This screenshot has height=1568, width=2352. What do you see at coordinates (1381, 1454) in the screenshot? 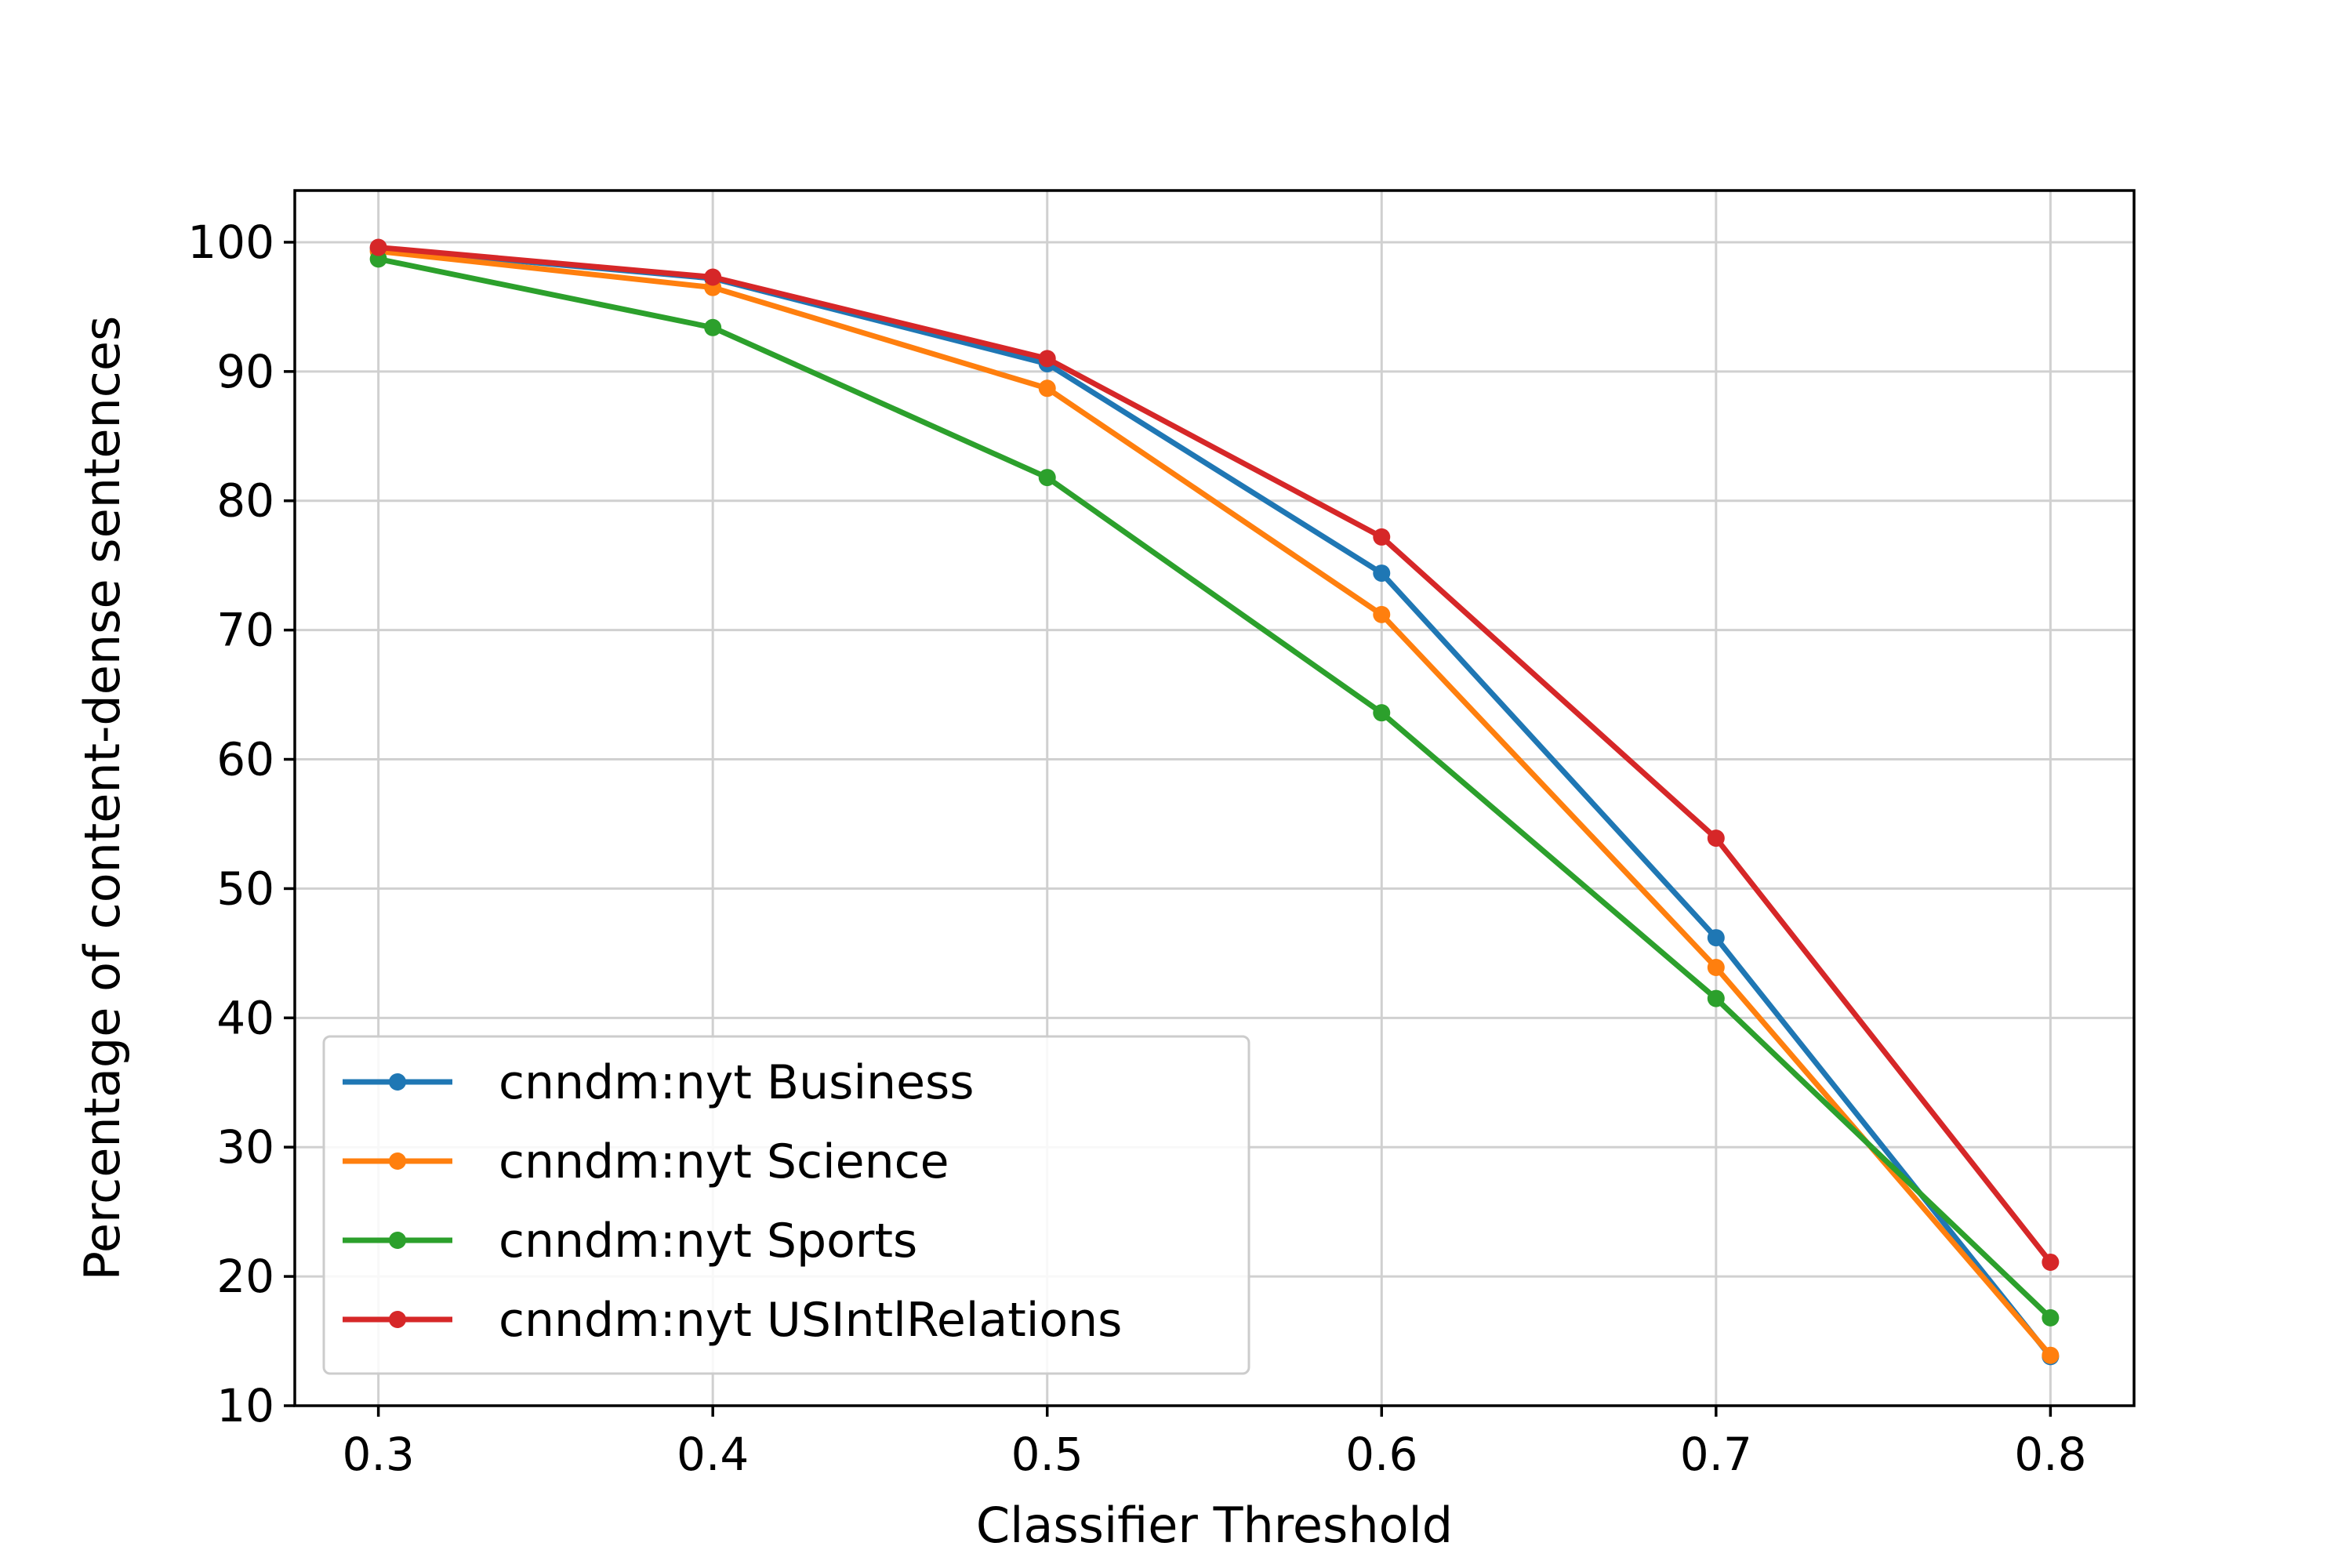
I see `x-tick-label: 0.6` at bounding box center [1381, 1454].